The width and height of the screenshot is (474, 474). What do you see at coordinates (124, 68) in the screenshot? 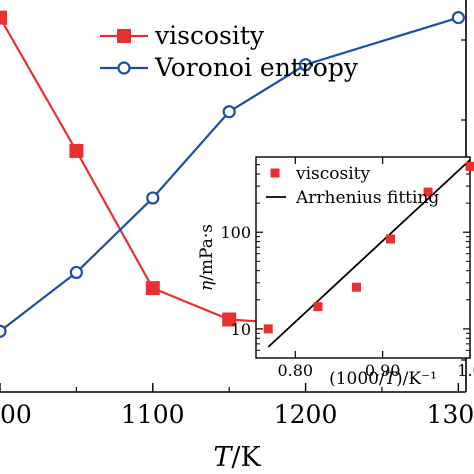
I see `legend-marker-voronoi-entropy` at bounding box center [124, 68].